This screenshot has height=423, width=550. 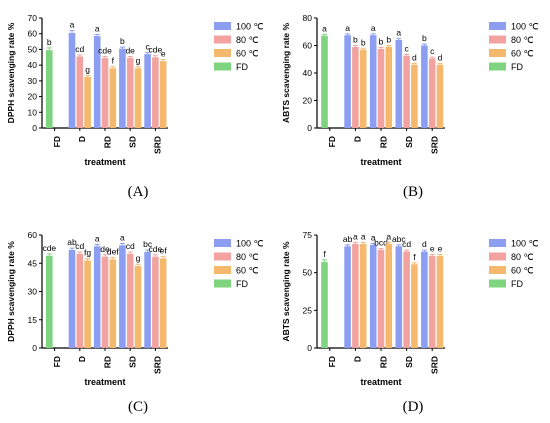 What do you see at coordinates (138, 407) in the screenshot?
I see `panel-label: (C)` at bounding box center [138, 407].